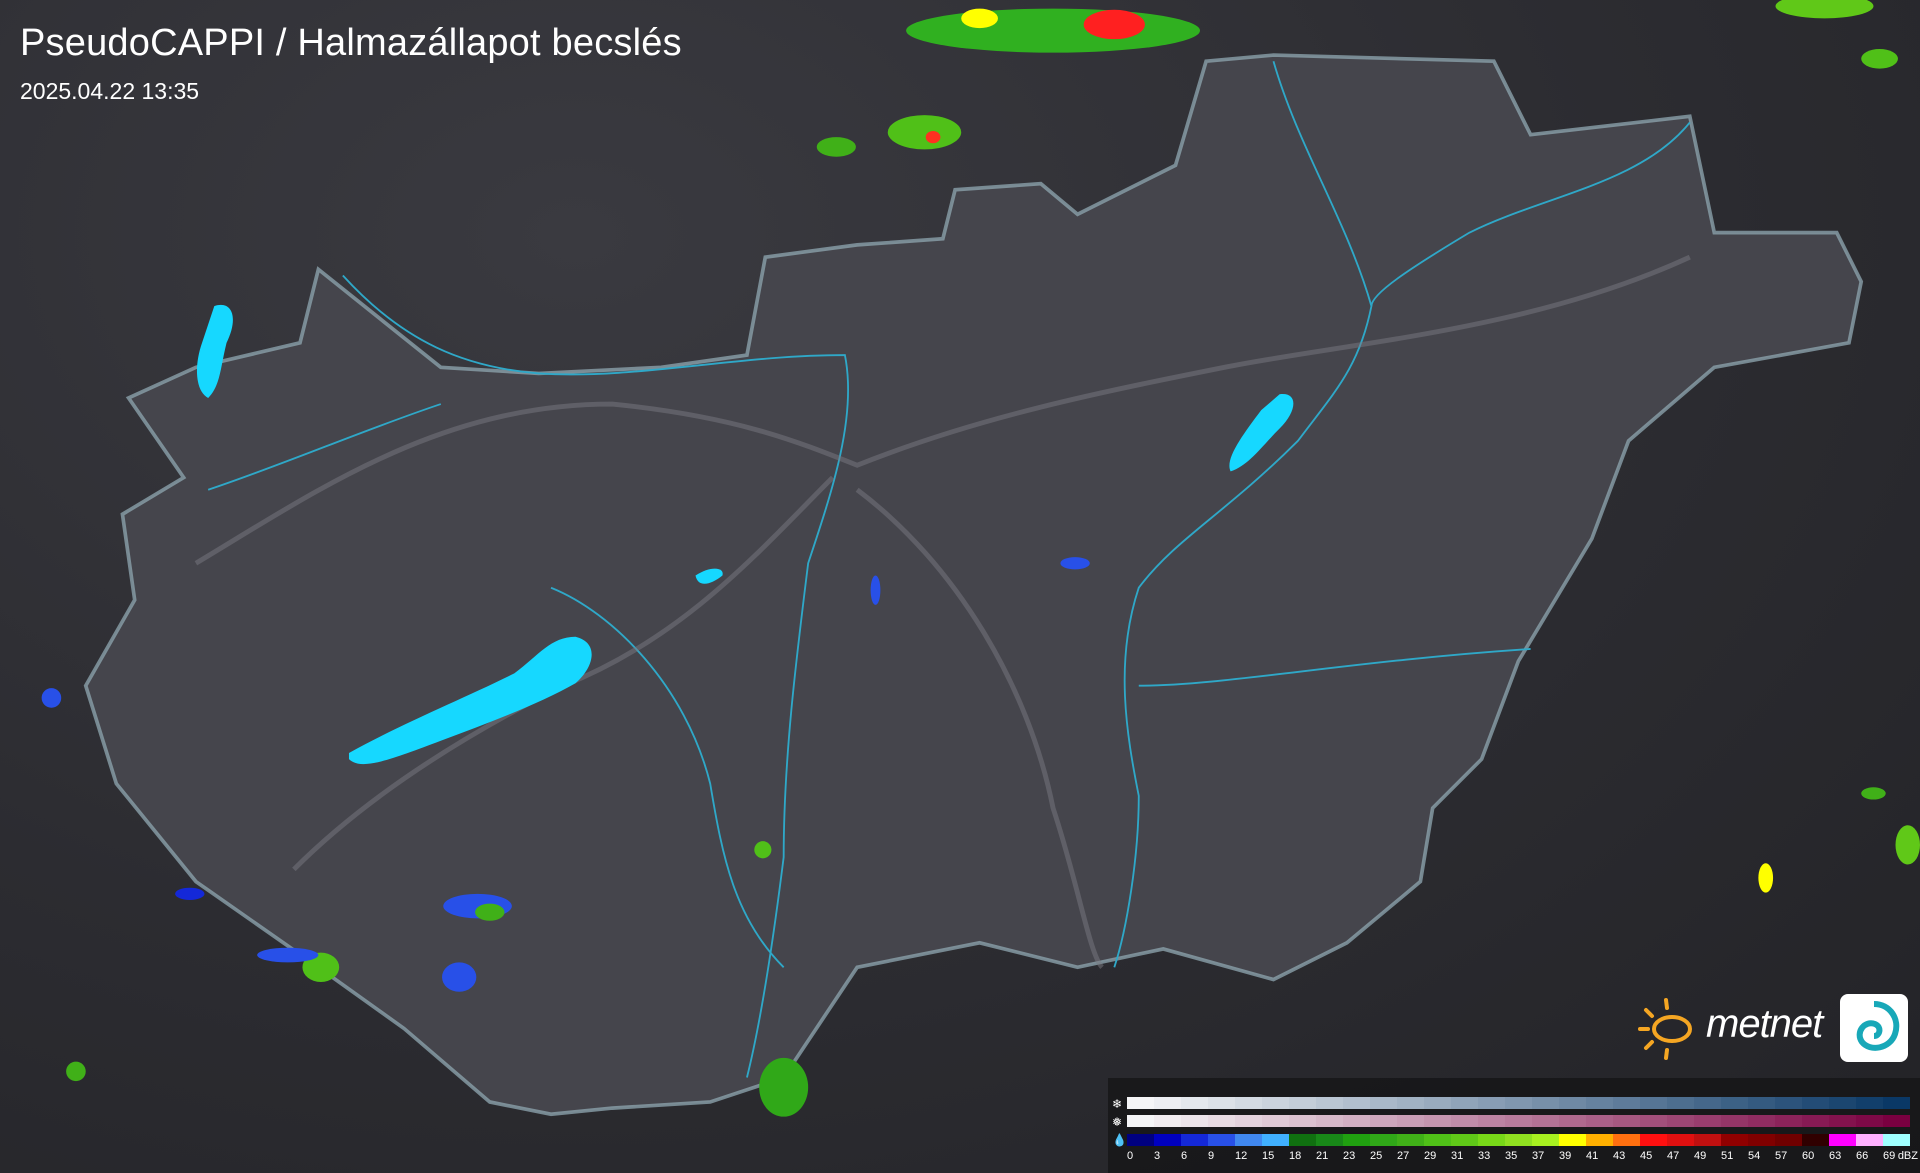 The height and width of the screenshot is (1173, 1920). Describe the element at coordinates (1157, 1156) in the screenshot. I see `legend-tick-label: 3` at that location.